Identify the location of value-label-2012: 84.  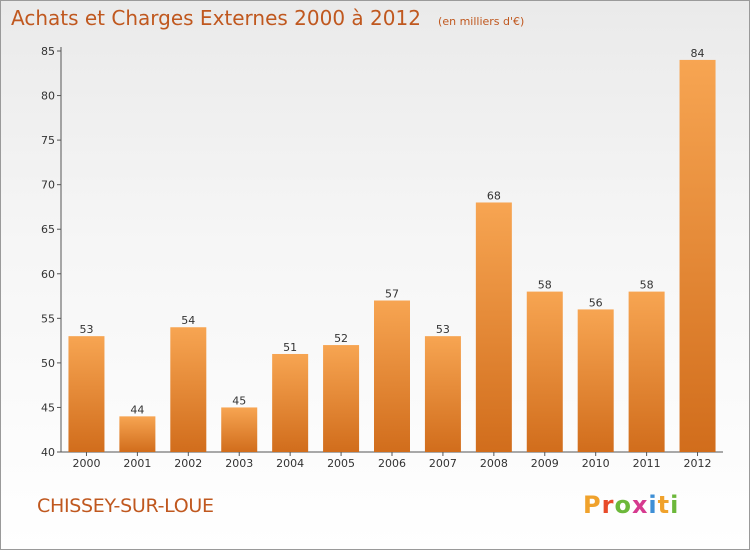
(698, 53).